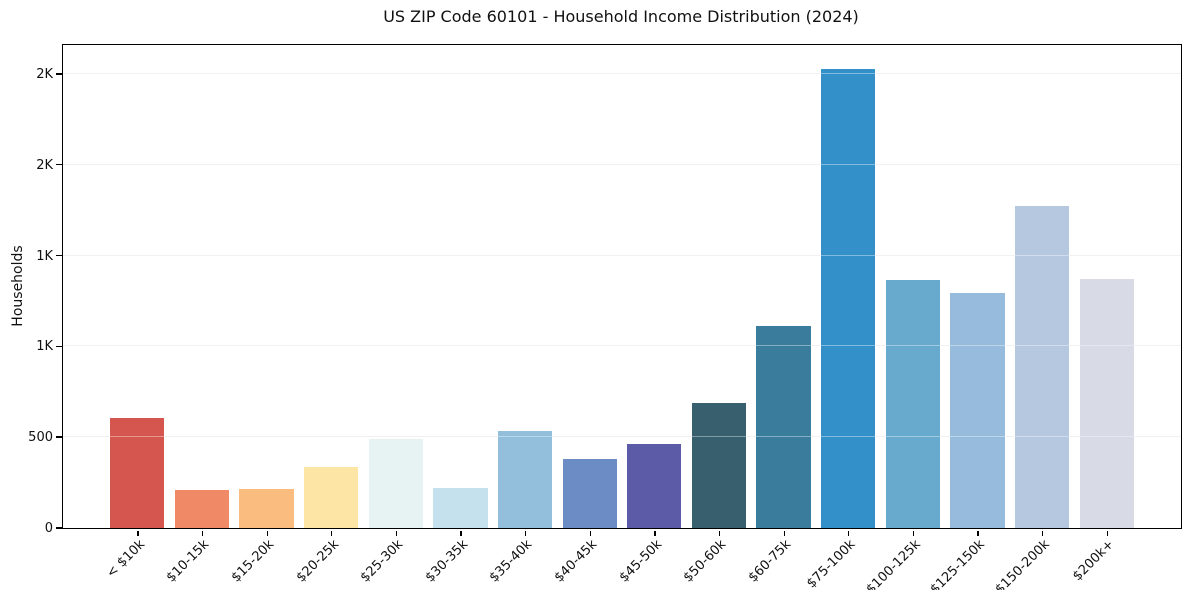 The height and width of the screenshot is (590, 1189). I want to click on bar-slot: $35-40k, so click(522, 315).